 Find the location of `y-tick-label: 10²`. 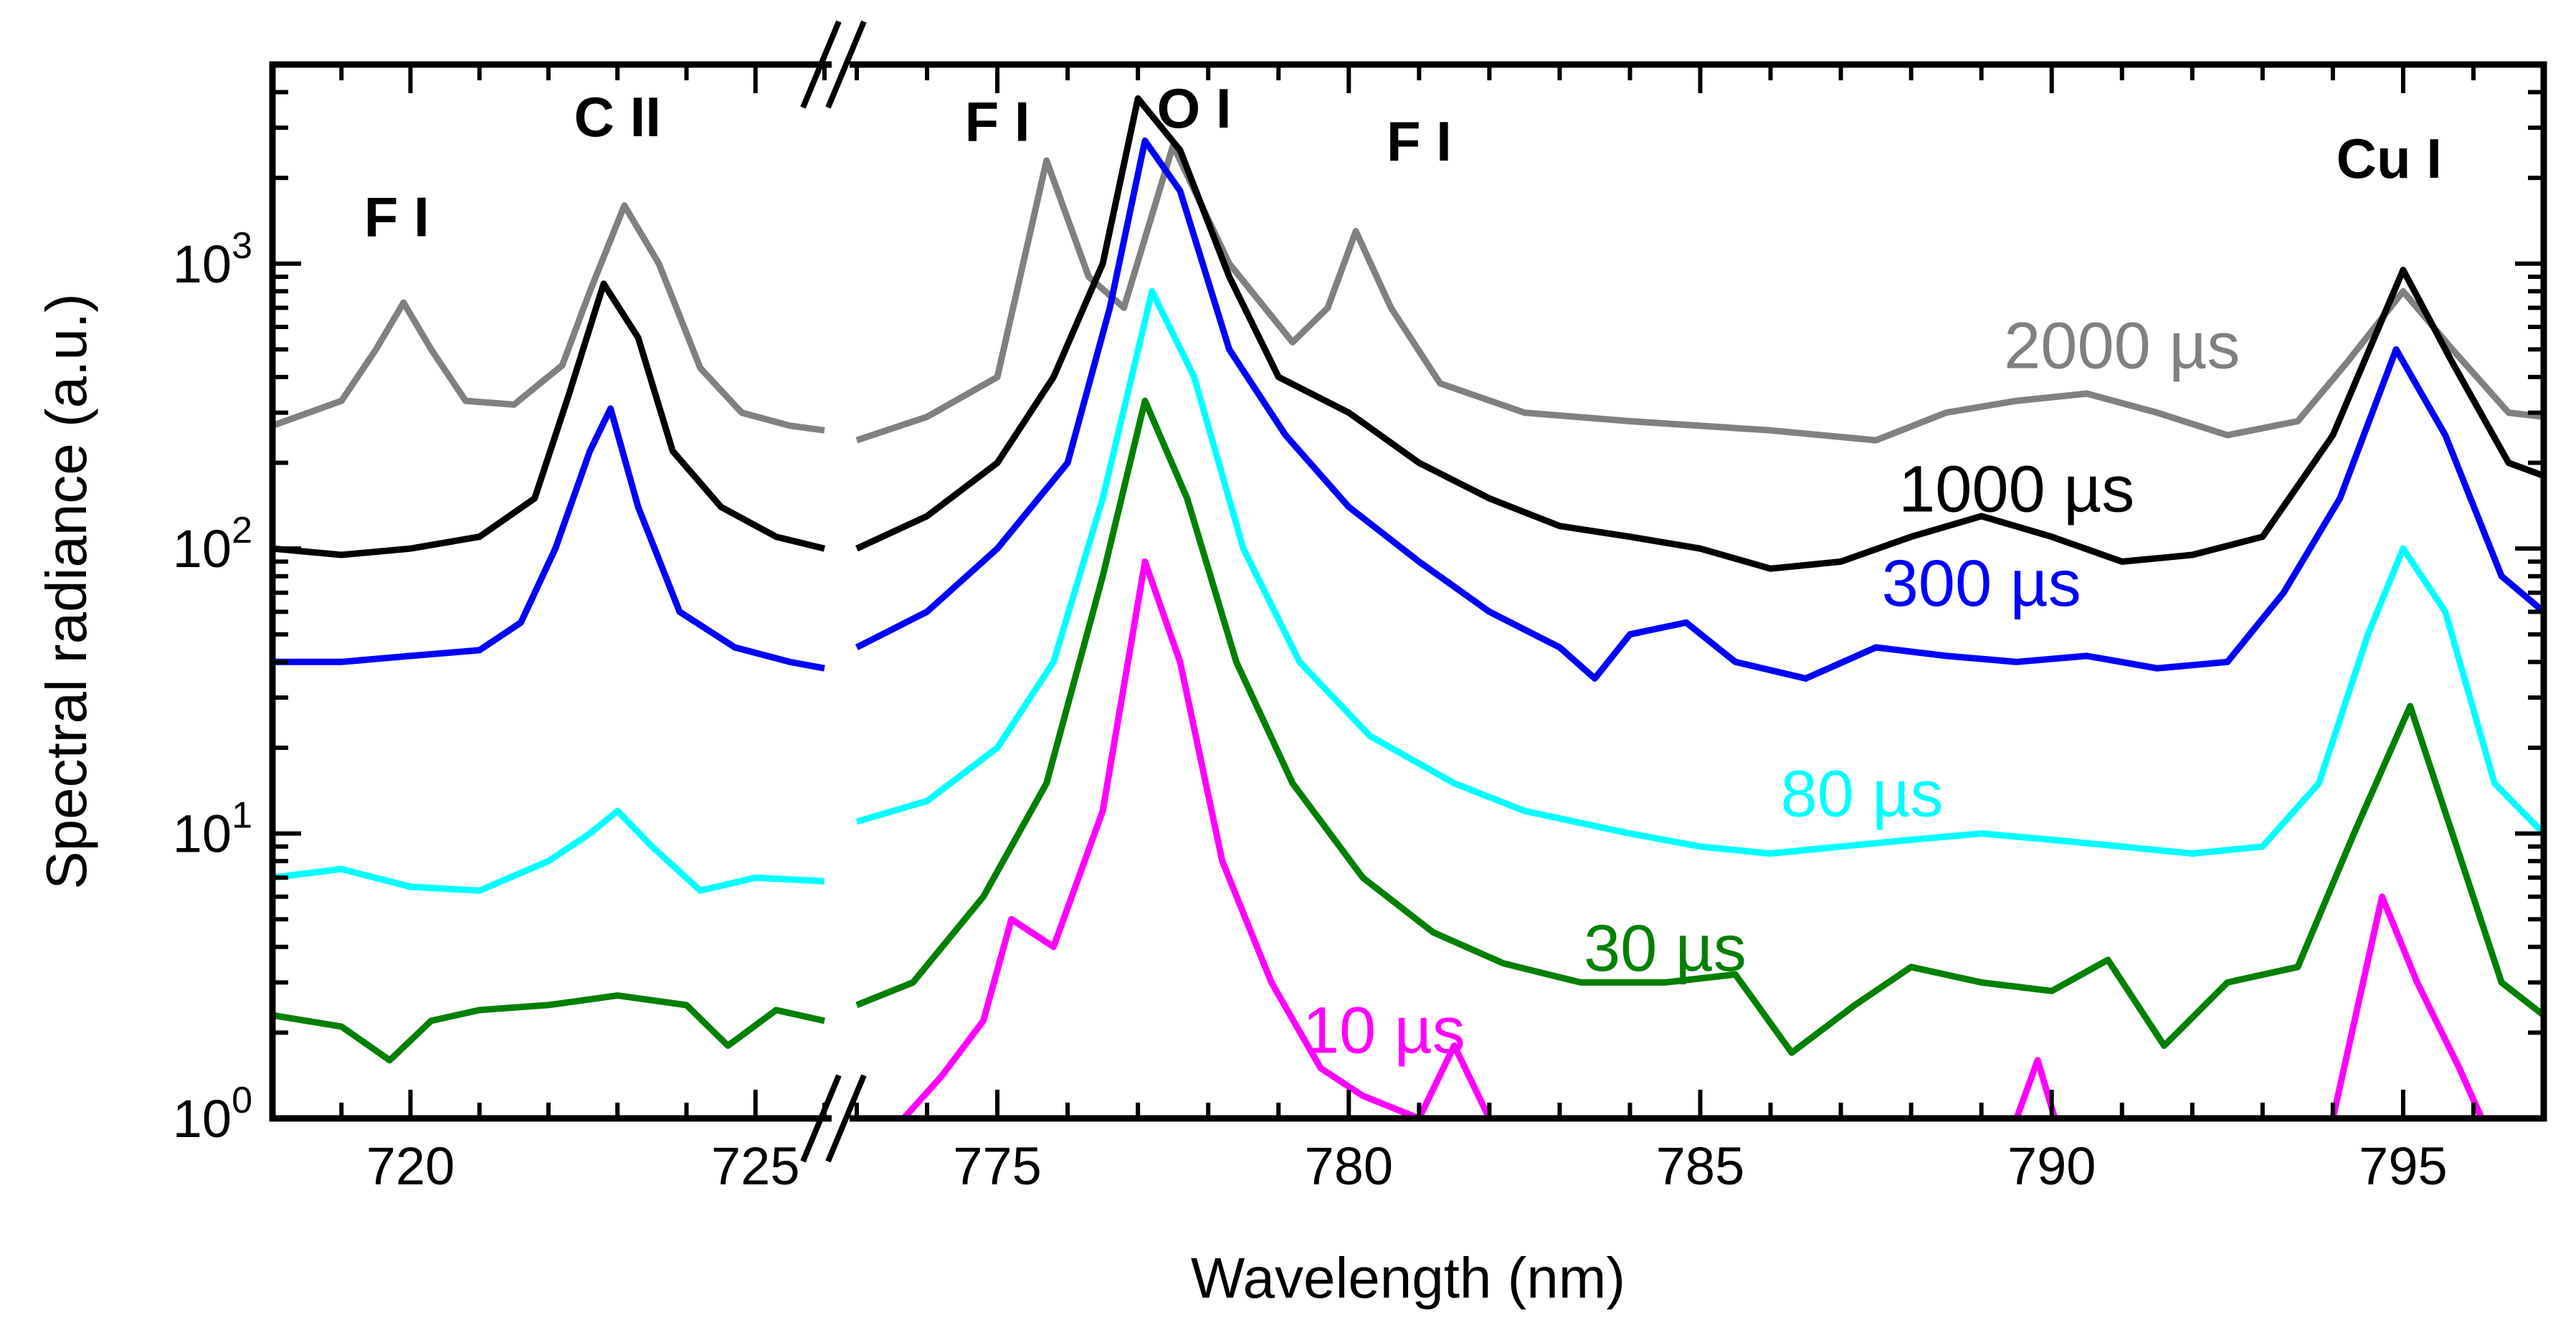

y-tick-label: 10² is located at coordinates (212, 544).